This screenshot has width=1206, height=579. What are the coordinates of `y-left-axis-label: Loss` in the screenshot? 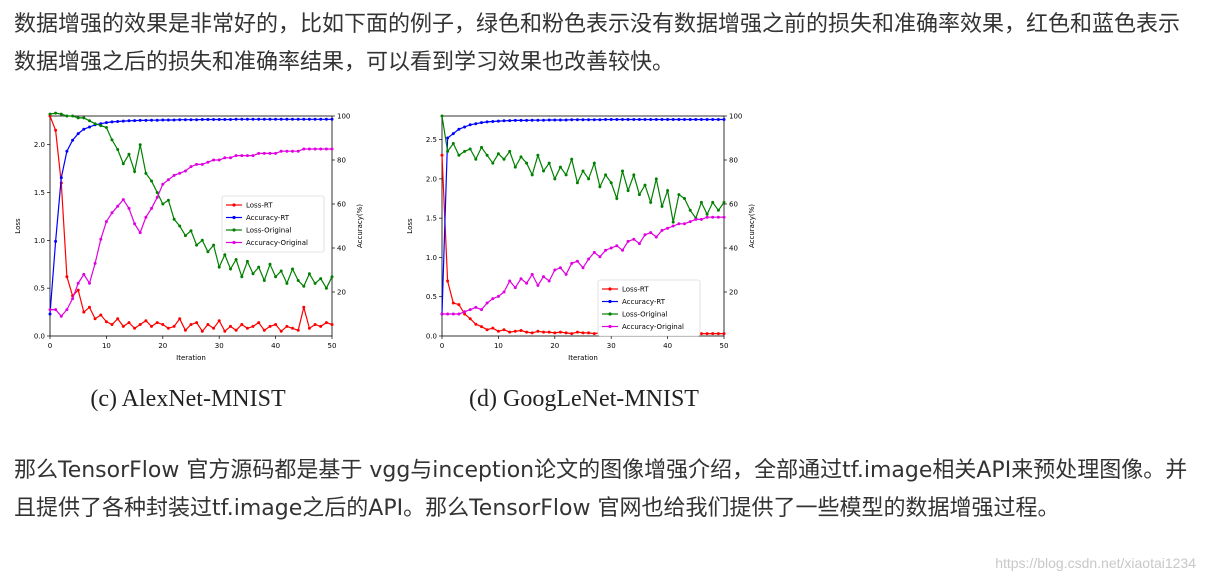 It's located at (410, 226).